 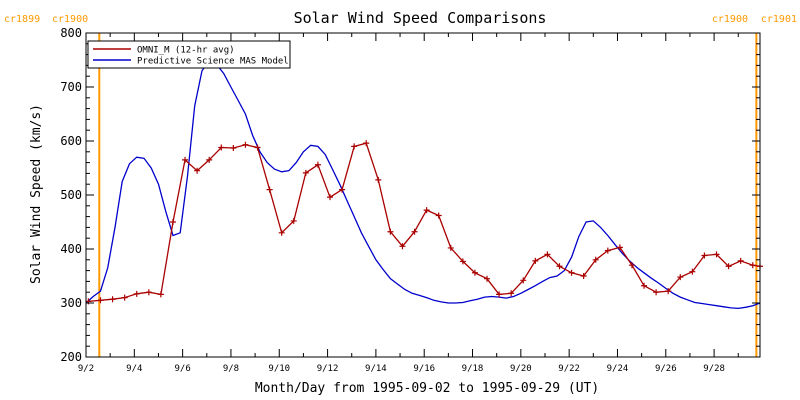 What do you see at coordinates (182, 369) in the screenshot?
I see `x-tick-label: 9/6` at bounding box center [182, 369].